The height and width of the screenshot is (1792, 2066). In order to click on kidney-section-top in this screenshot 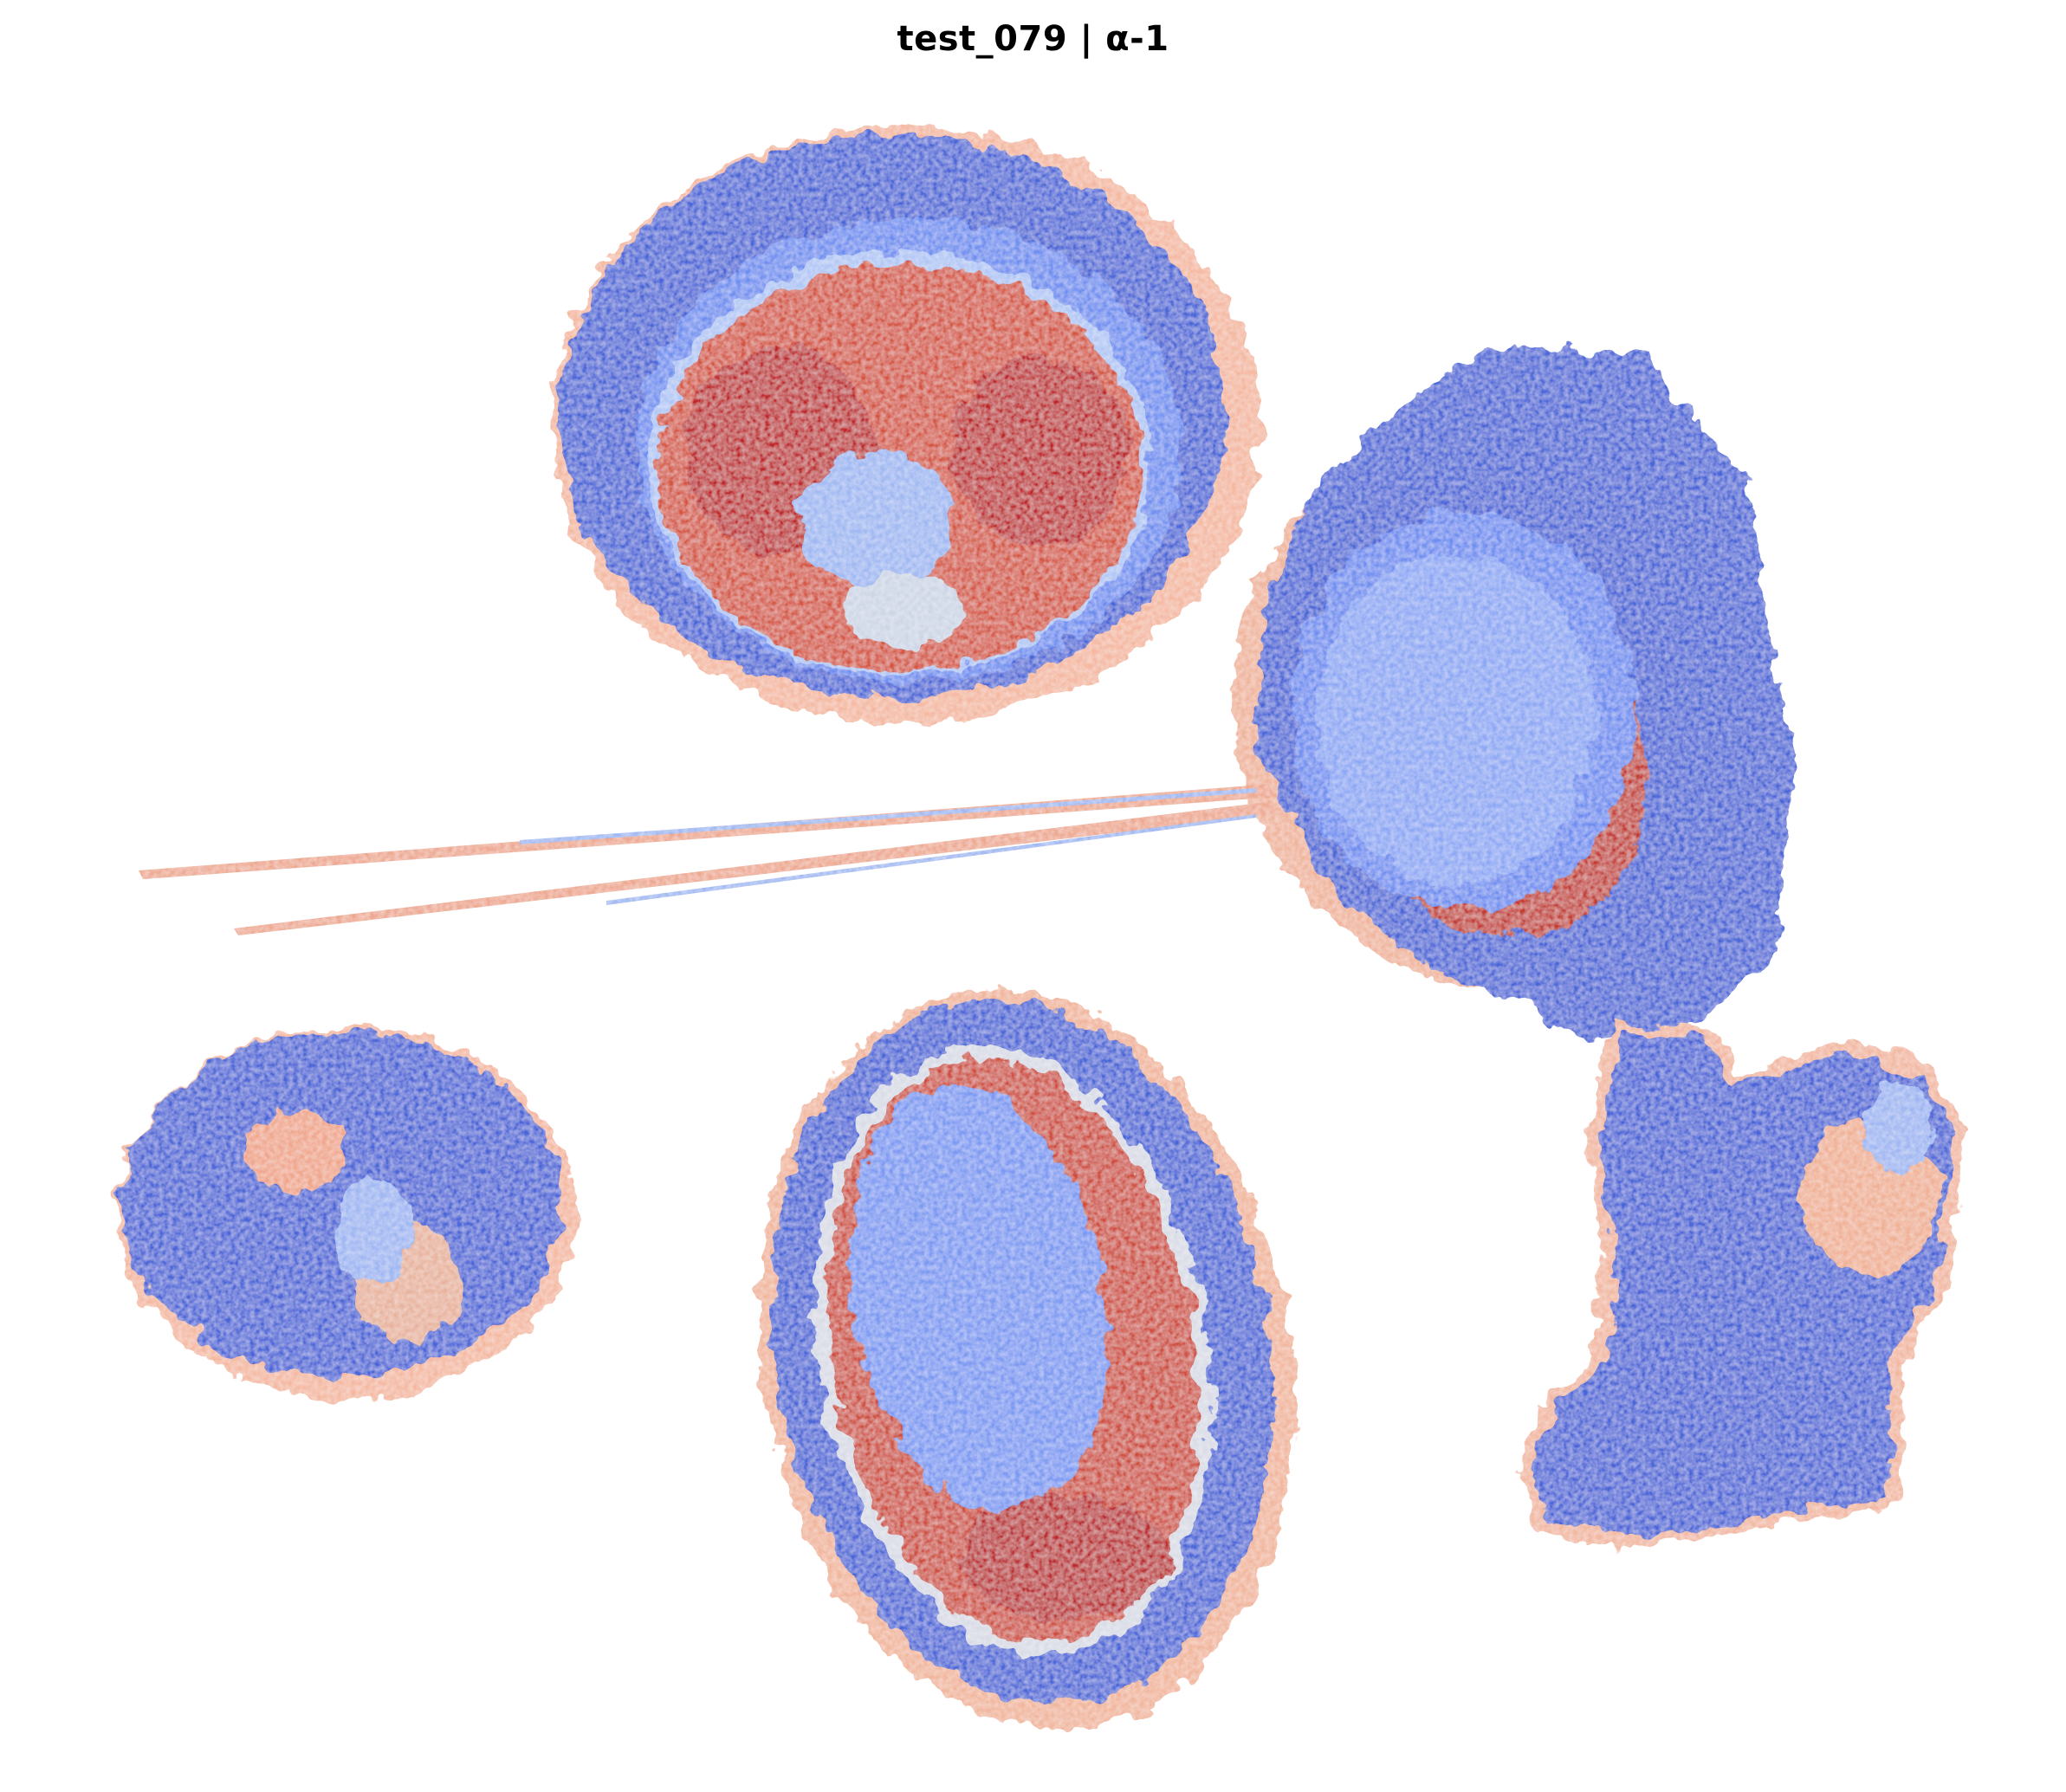, I will do `click(905, 424)`.